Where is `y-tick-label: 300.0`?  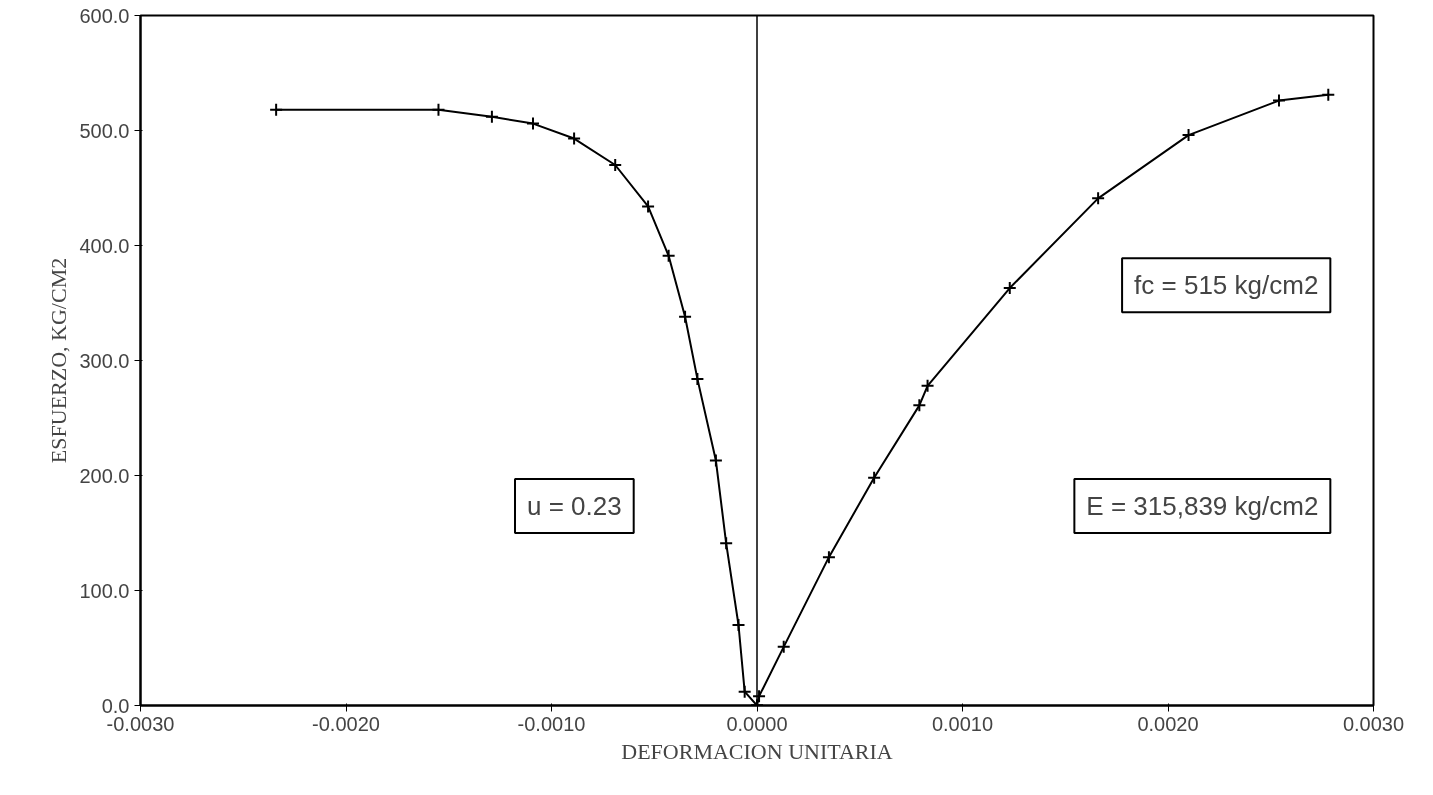
y-tick-label: 300.0 is located at coordinates (104, 360).